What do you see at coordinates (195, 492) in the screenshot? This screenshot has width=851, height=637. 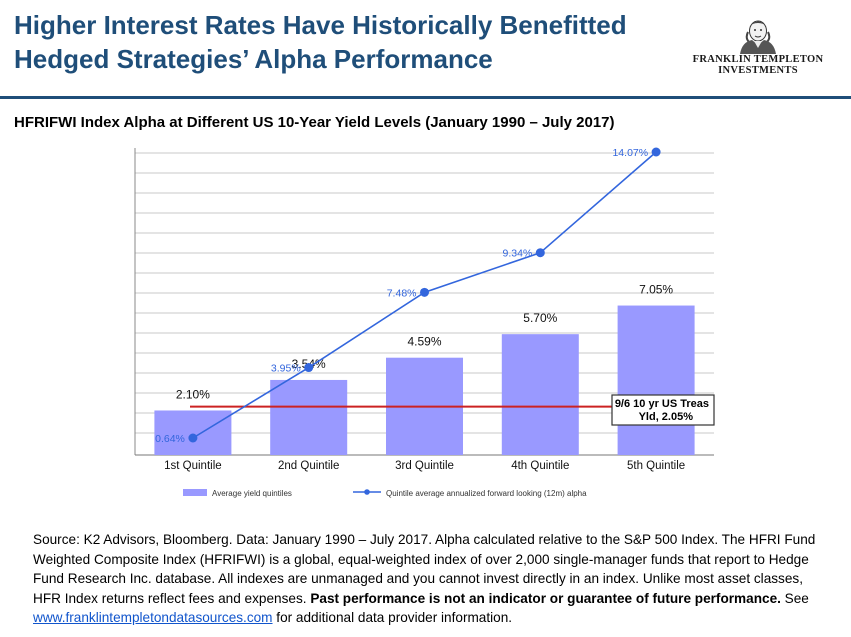 I see `legend-bar-swatch` at bounding box center [195, 492].